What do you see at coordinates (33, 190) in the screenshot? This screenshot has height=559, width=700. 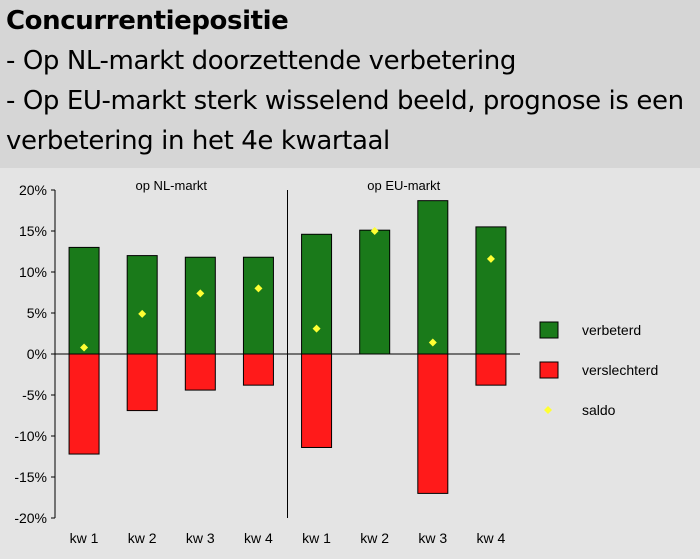 I see `y-tick-label: 20%` at bounding box center [33, 190].